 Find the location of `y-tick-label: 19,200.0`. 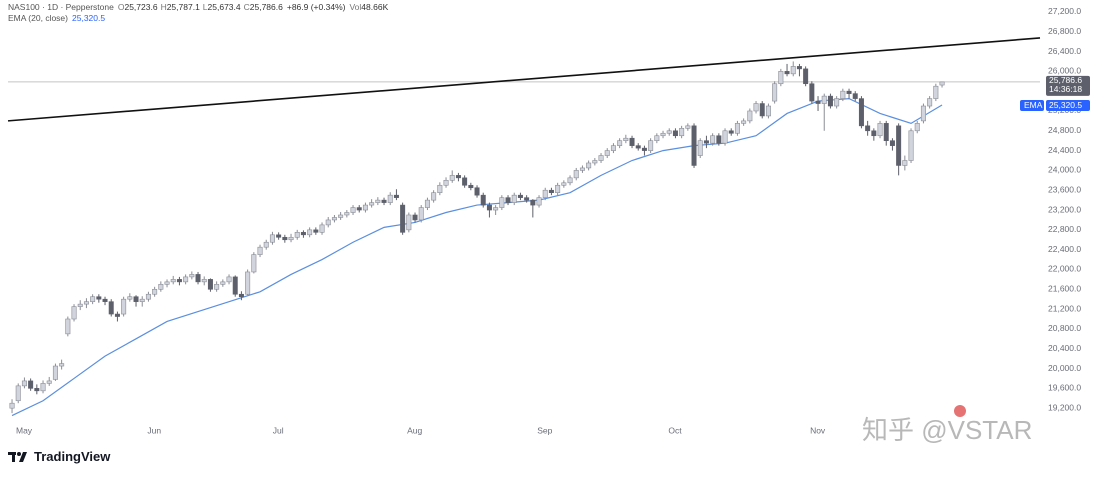

y-tick-label: 19,200.0 is located at coordinates (1064, 407).